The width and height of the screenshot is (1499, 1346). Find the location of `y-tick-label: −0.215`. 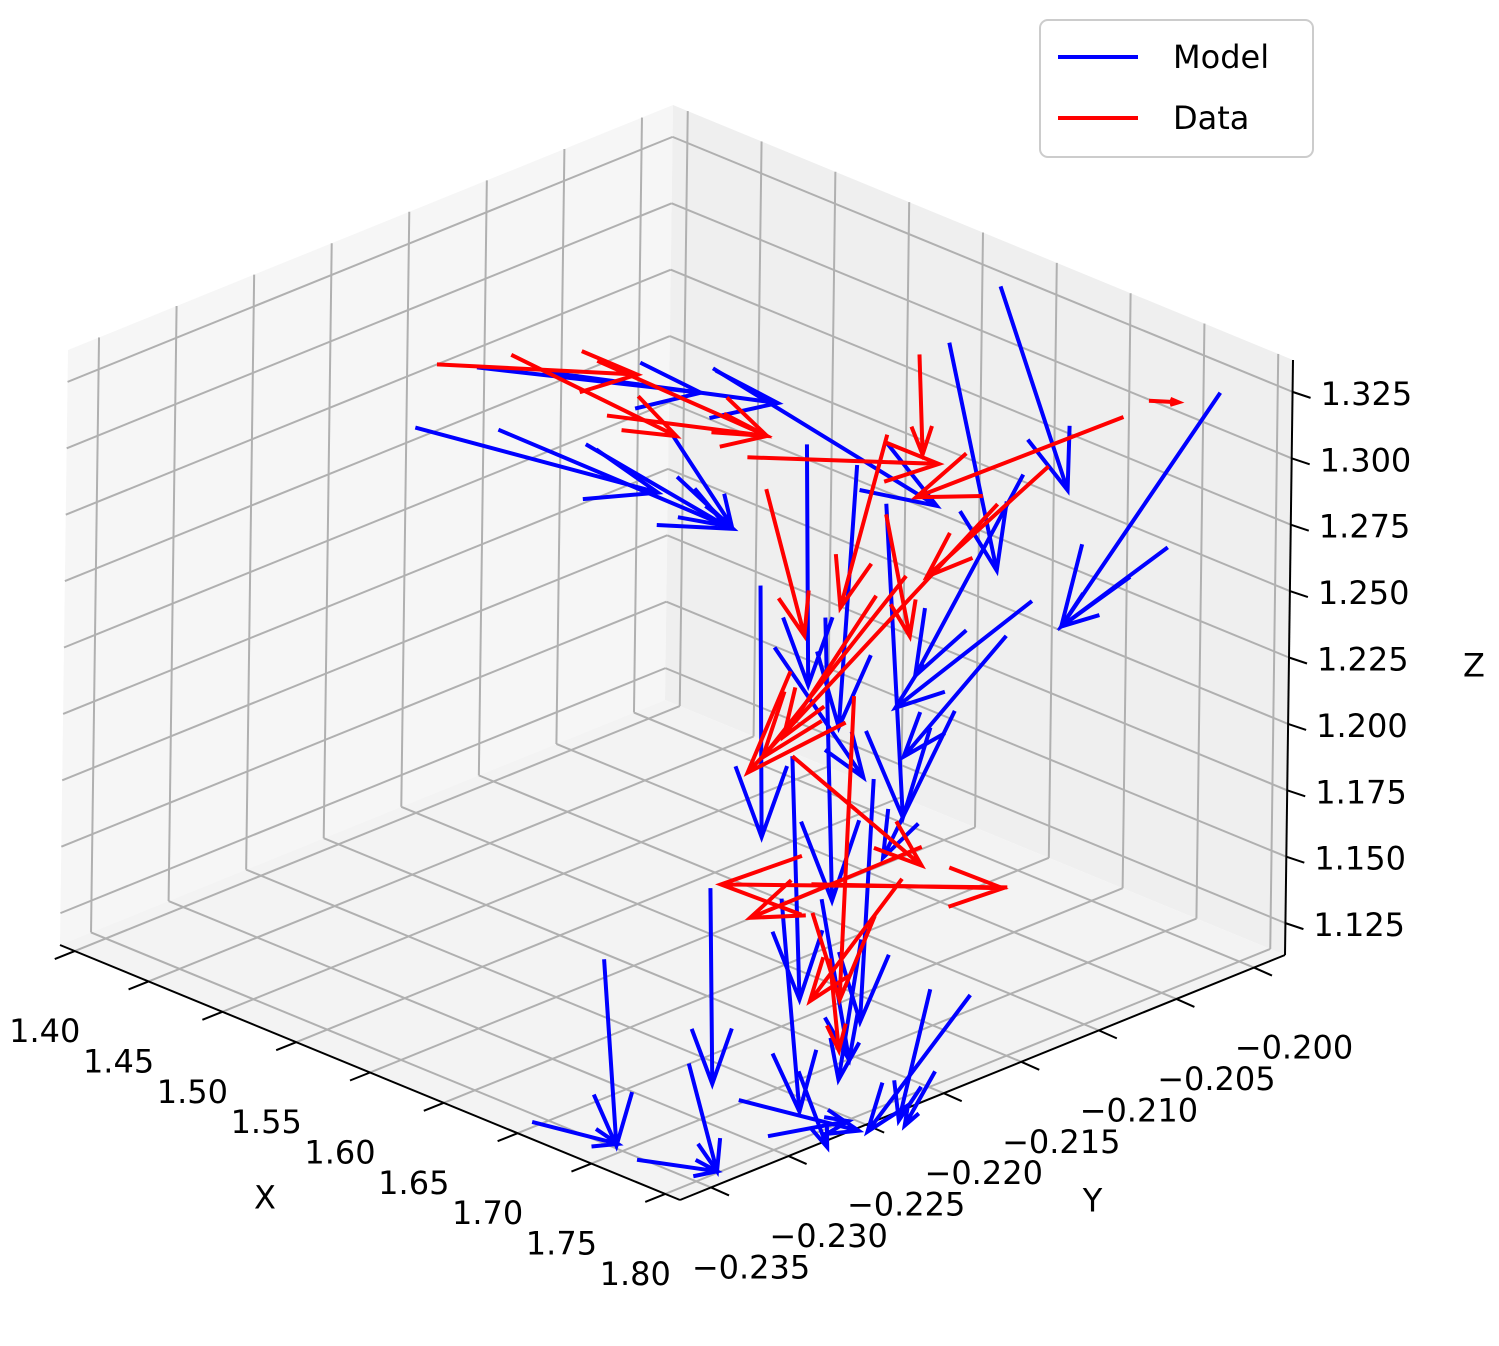

y-tick-label: −0.215 is located at coordinates (1061, 1142).